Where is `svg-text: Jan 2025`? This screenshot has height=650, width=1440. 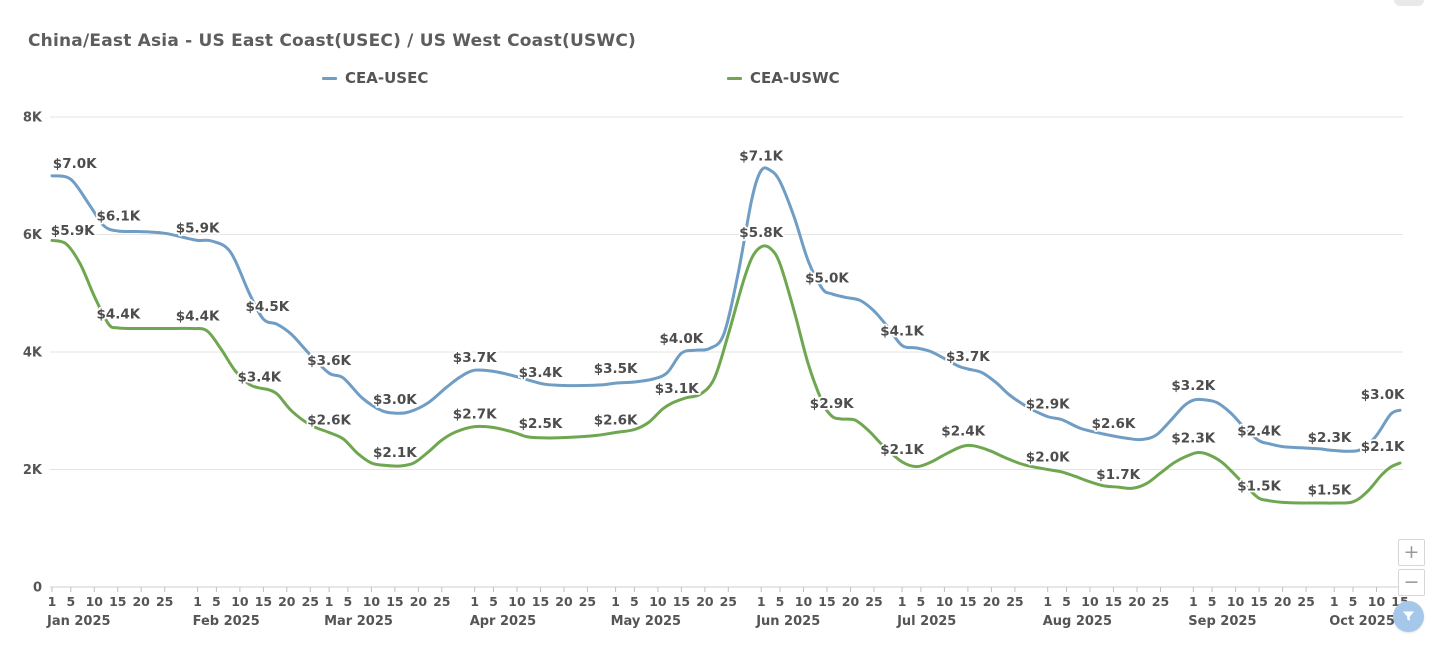
svg-text: Jan 2025 is located at coordinates (78, 621).